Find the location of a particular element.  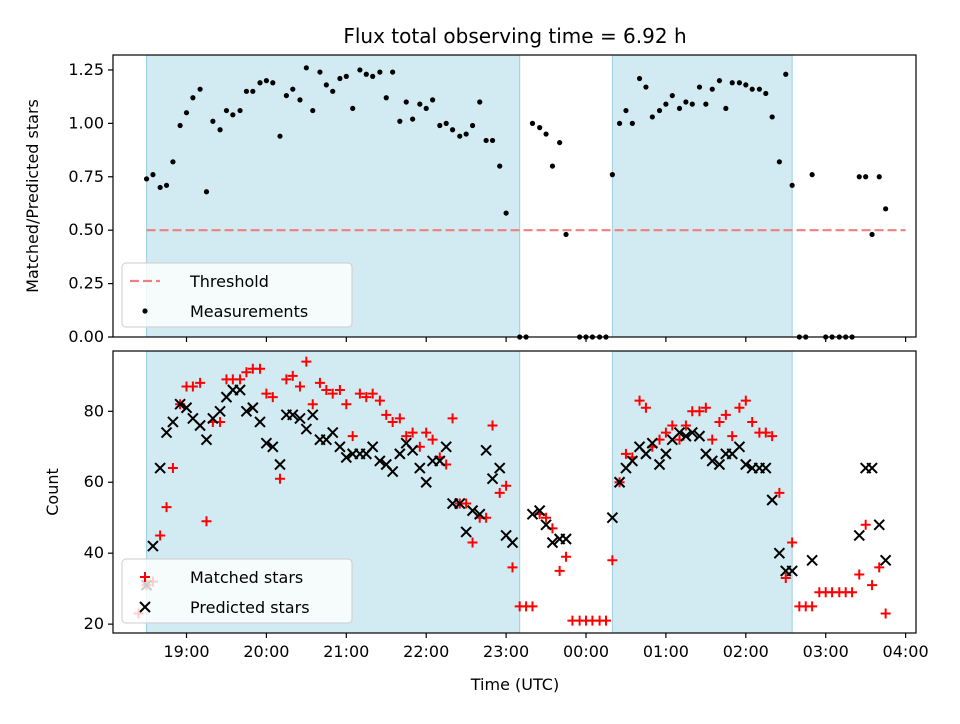

x-tick-label: 20:00 is located at coordinates (266, 651).